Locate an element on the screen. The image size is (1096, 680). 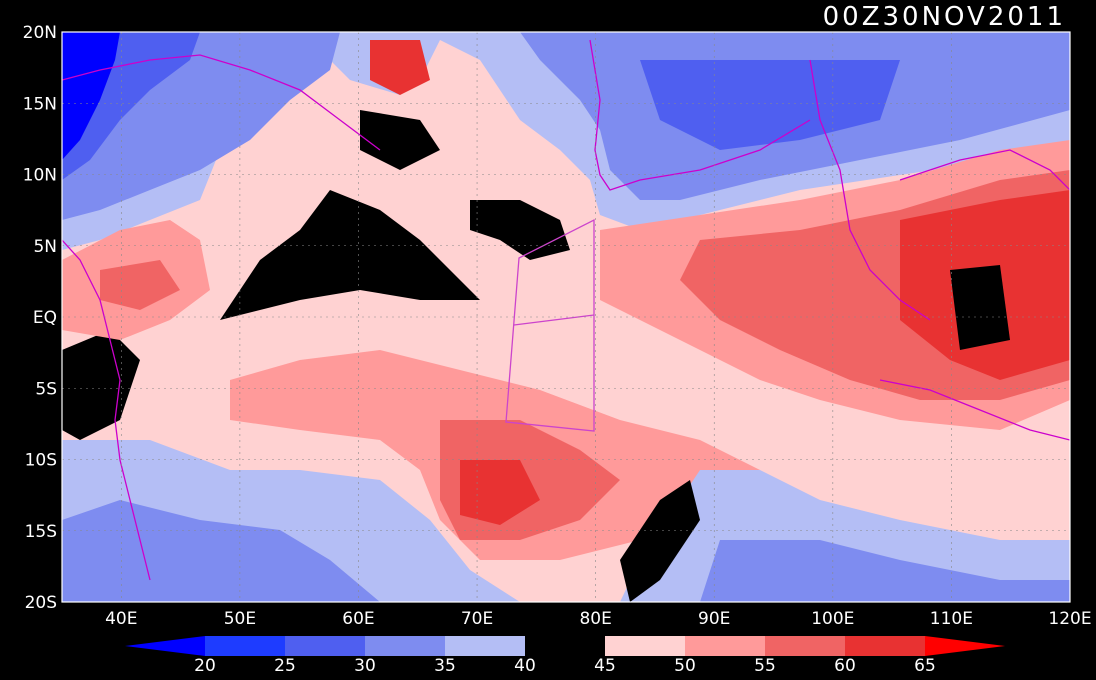
lon-tick-label: 110E is located at coordinates (951, 619).